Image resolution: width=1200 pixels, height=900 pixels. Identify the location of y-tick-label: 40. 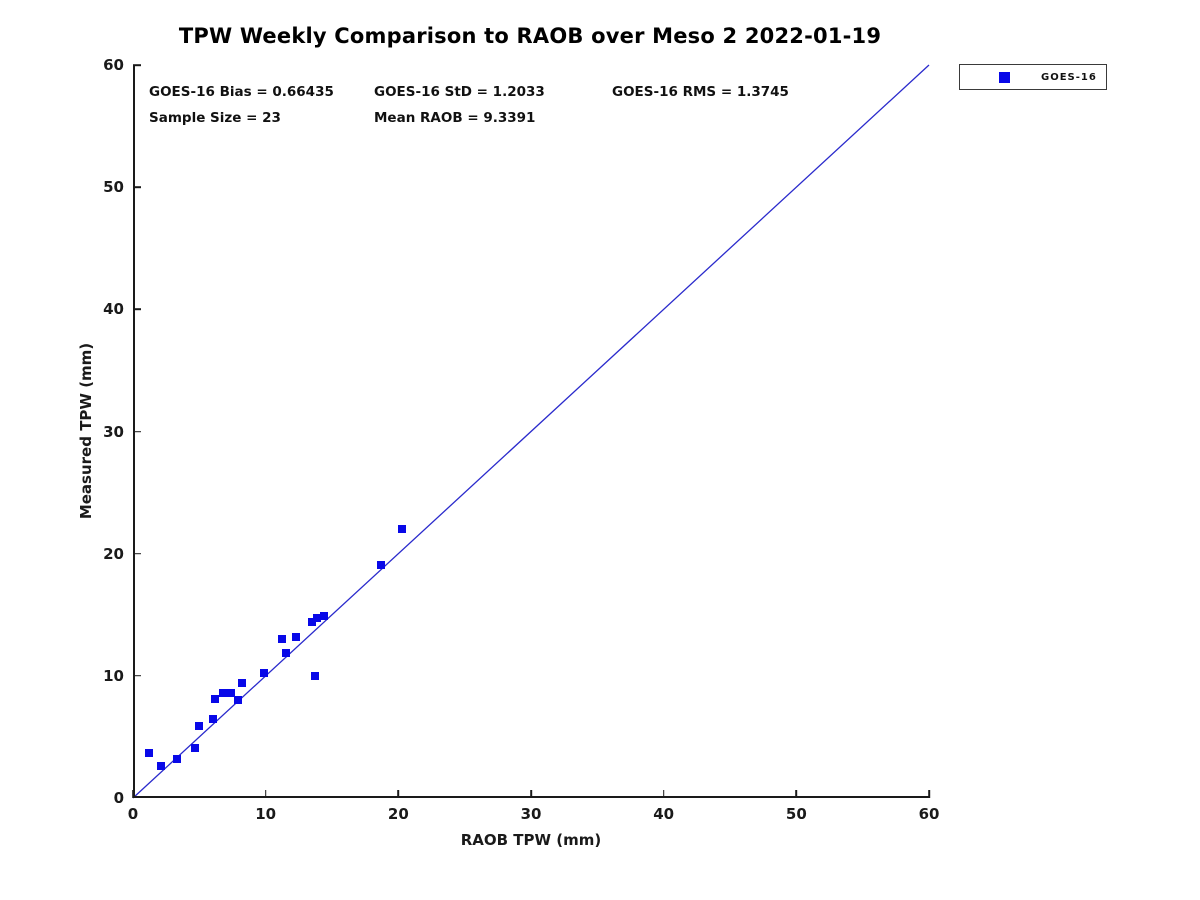
(113, 309).